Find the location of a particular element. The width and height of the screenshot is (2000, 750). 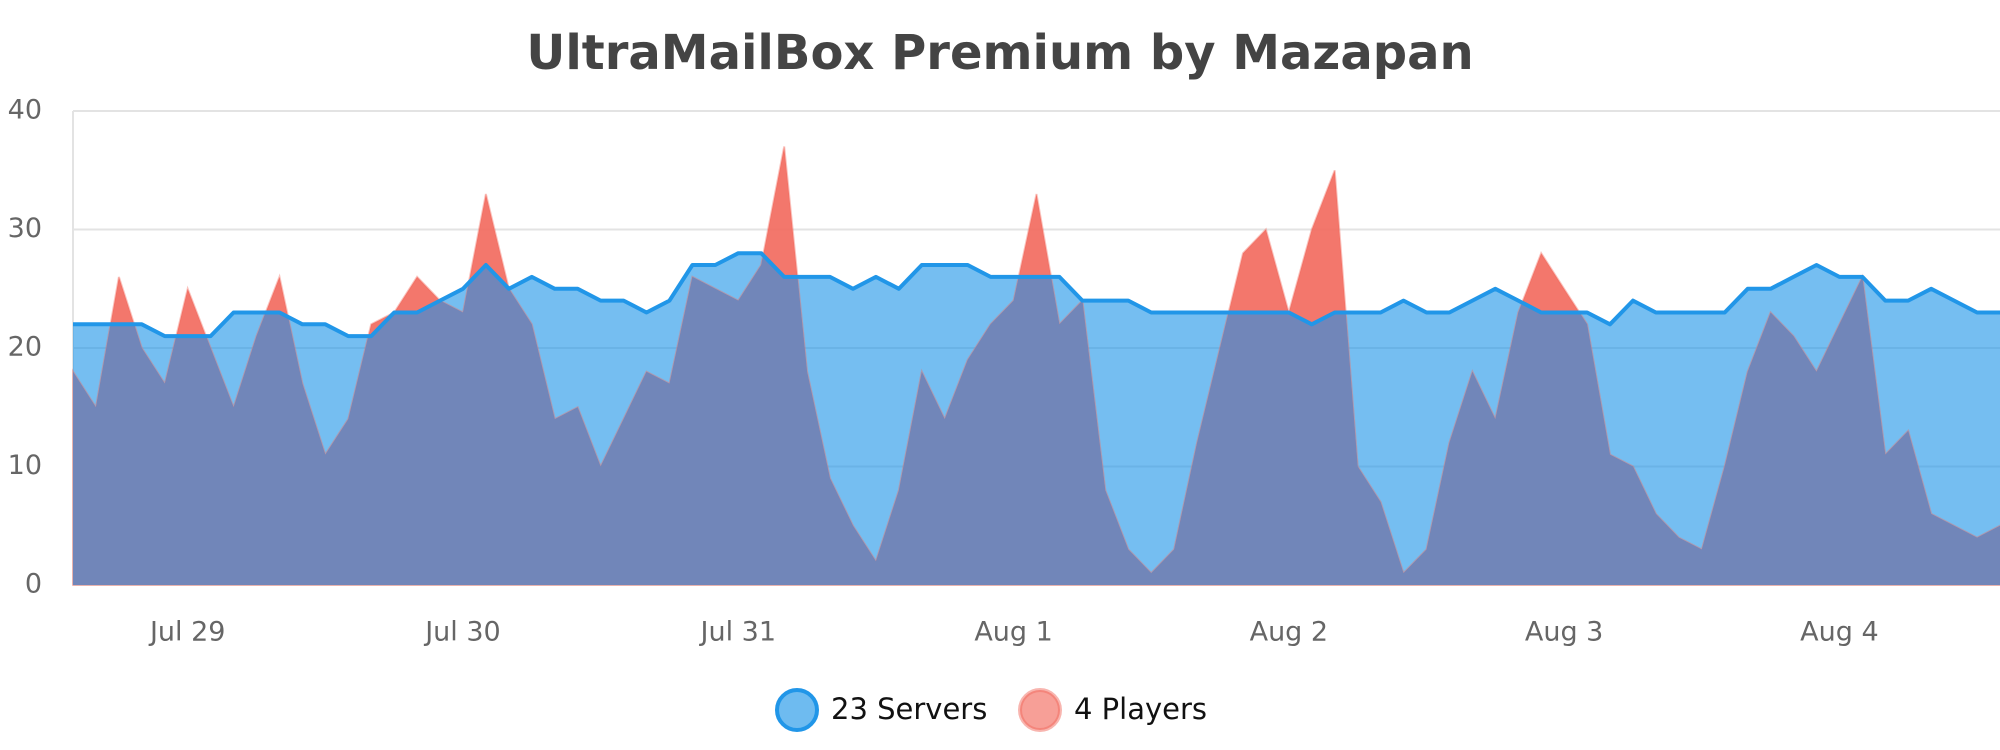

servers-line is located at coordinates (1036, 295).